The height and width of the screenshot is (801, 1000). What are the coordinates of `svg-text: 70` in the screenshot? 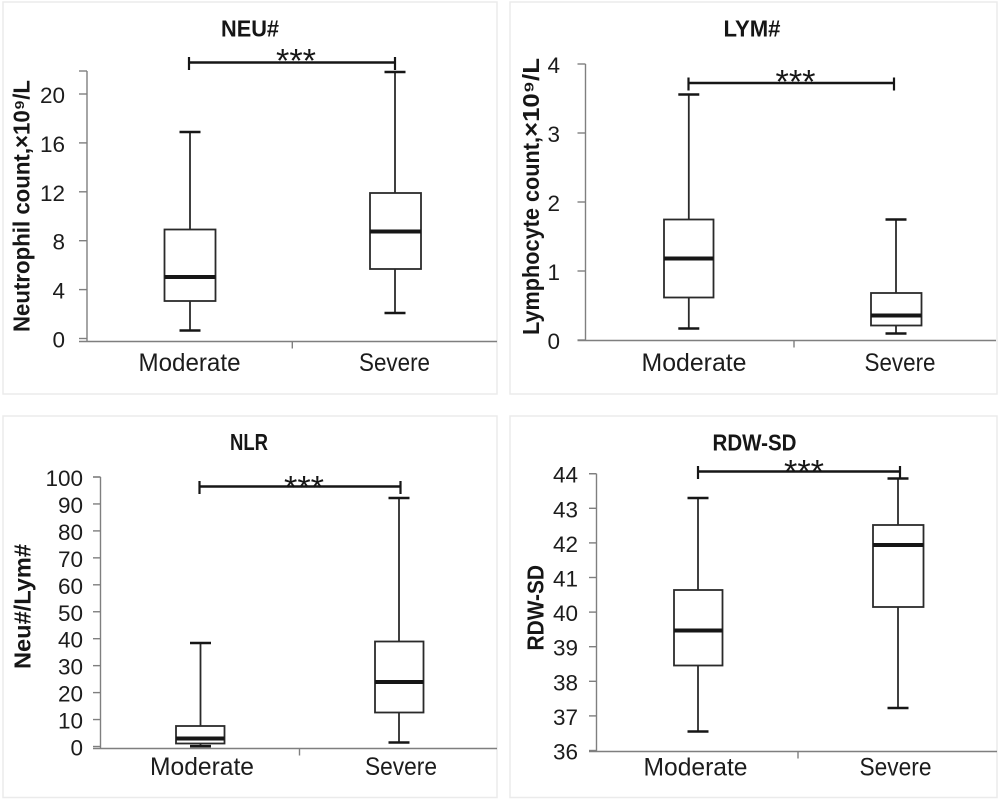 It's located at (70, 559).